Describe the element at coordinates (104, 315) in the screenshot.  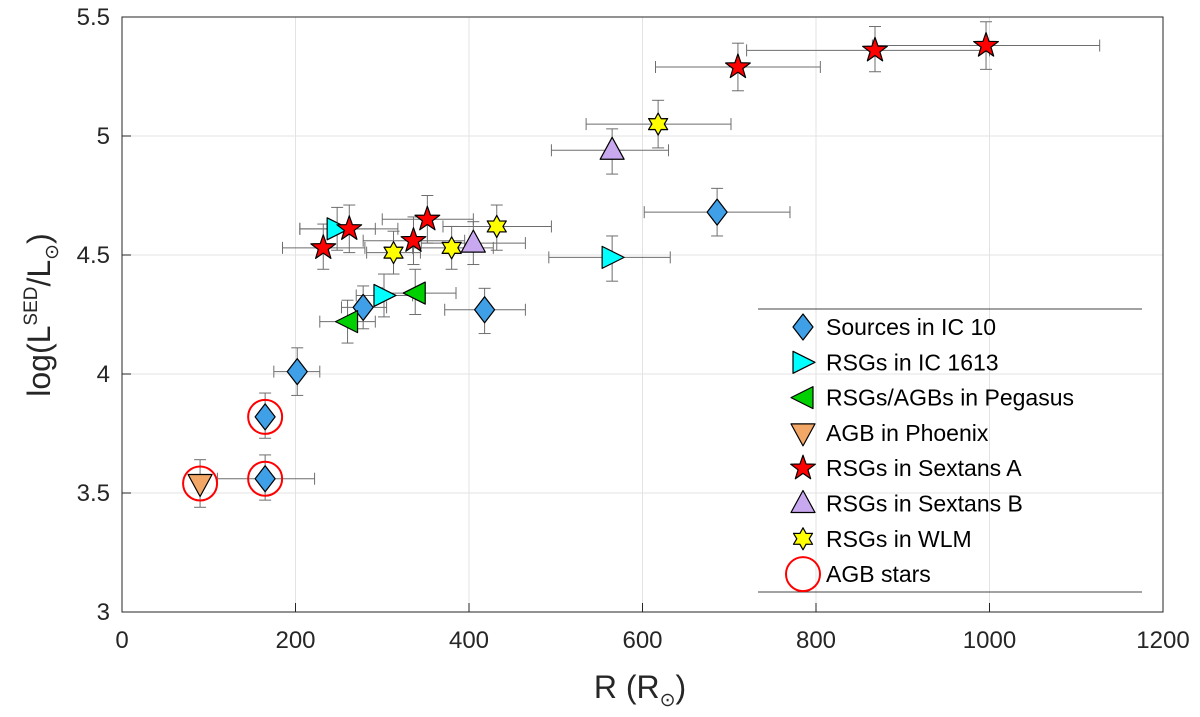
I see `y-axis-ticks: 3 3.5 4 4.5 5 5.5` at that location.